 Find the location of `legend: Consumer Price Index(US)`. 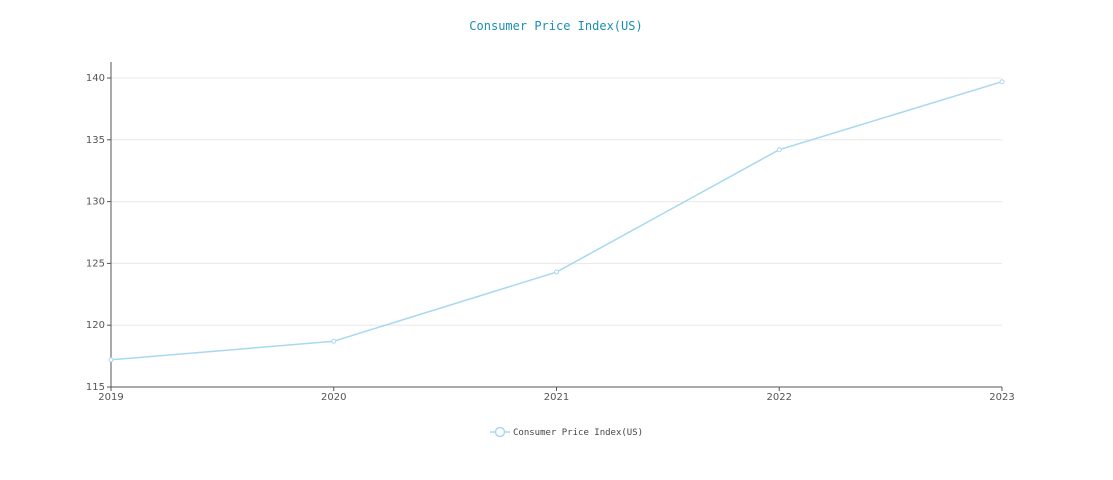

legend: Consumer Price Index(US) is located at coordinates (566, 432).